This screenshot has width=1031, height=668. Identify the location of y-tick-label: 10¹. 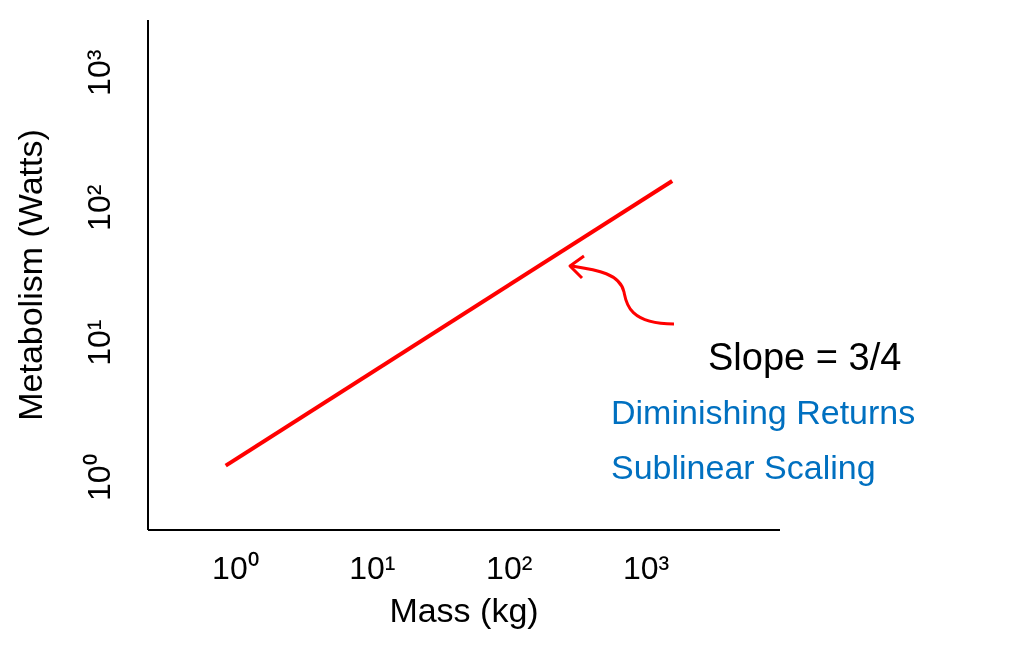
(99, 342).